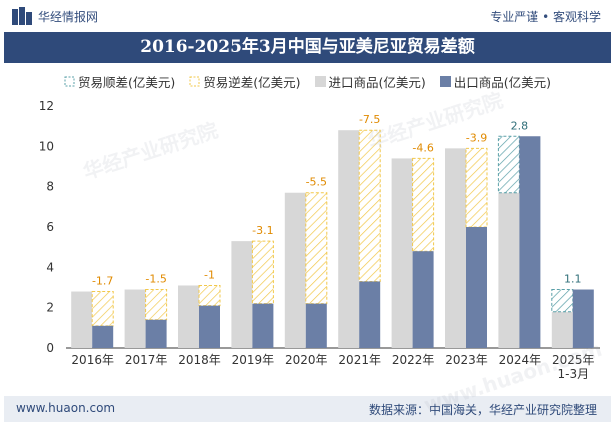 This screenshot has width=615, height=427. I want to click on surplus-data-label: 2.8, so click(520, 125).